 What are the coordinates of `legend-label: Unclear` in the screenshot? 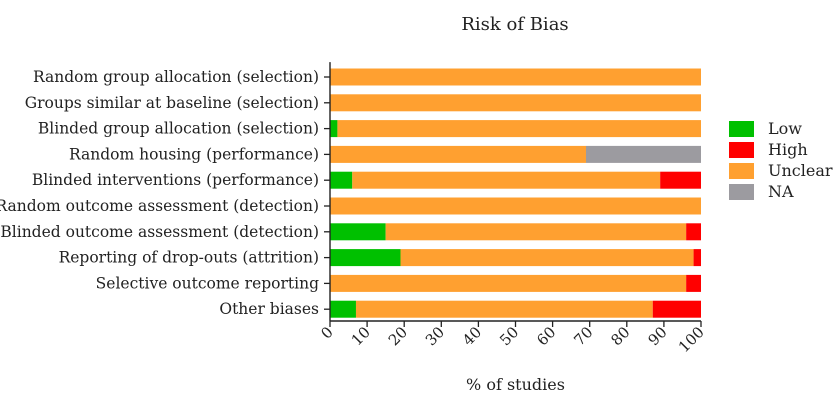 It's located at (800, 170).